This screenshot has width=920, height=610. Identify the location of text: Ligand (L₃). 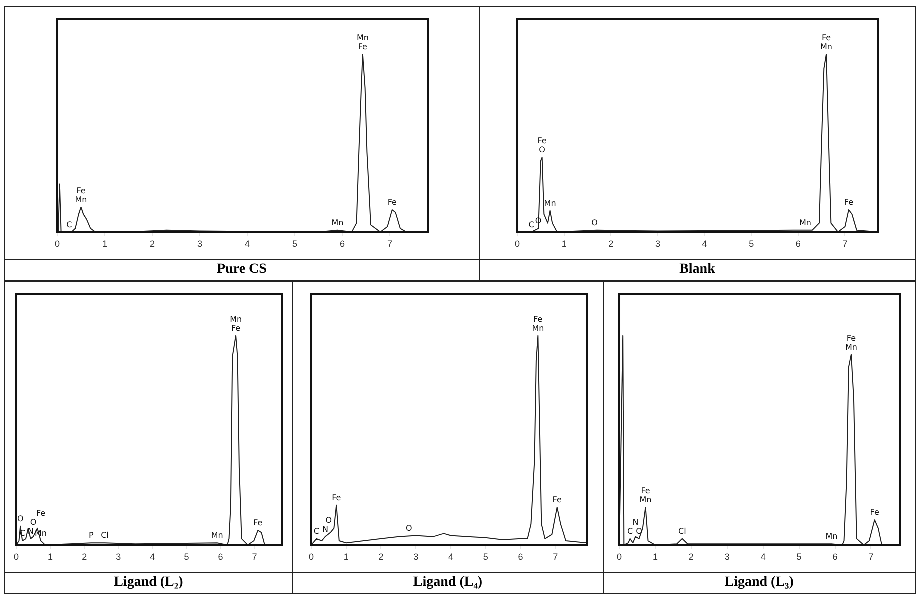
(759, 583).